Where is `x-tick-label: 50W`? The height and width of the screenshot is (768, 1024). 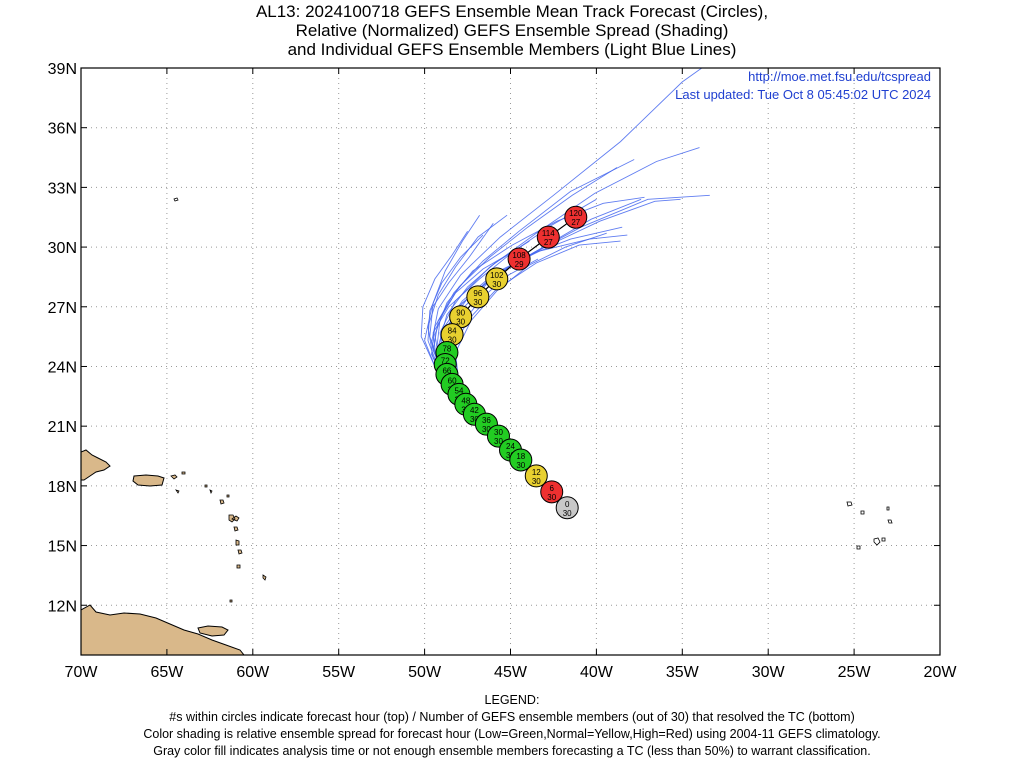 x-tick-label: 50W is located at coordinates (425, 672).